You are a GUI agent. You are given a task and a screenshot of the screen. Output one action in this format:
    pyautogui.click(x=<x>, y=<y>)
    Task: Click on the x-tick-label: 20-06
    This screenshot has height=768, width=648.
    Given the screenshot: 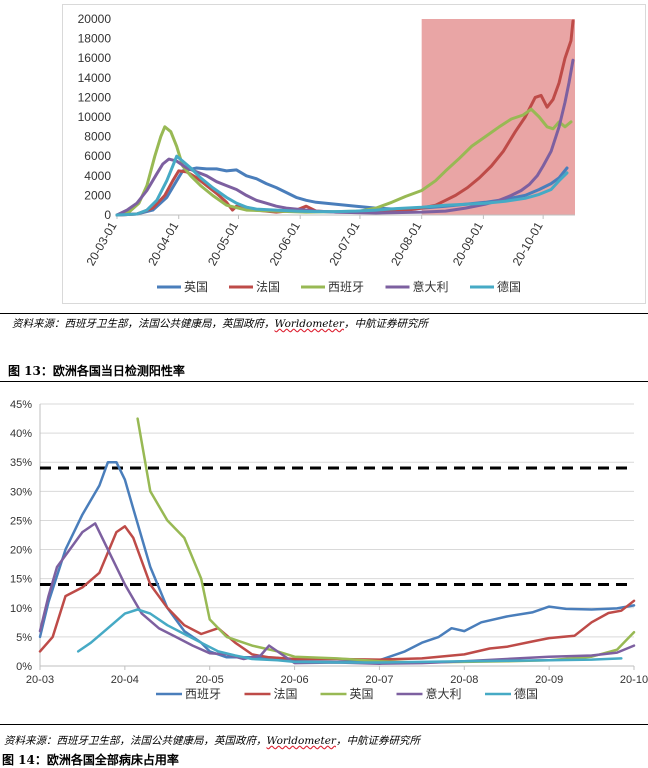 What is the action you would take?
    pyautogui.click(x=295, y=680)
    